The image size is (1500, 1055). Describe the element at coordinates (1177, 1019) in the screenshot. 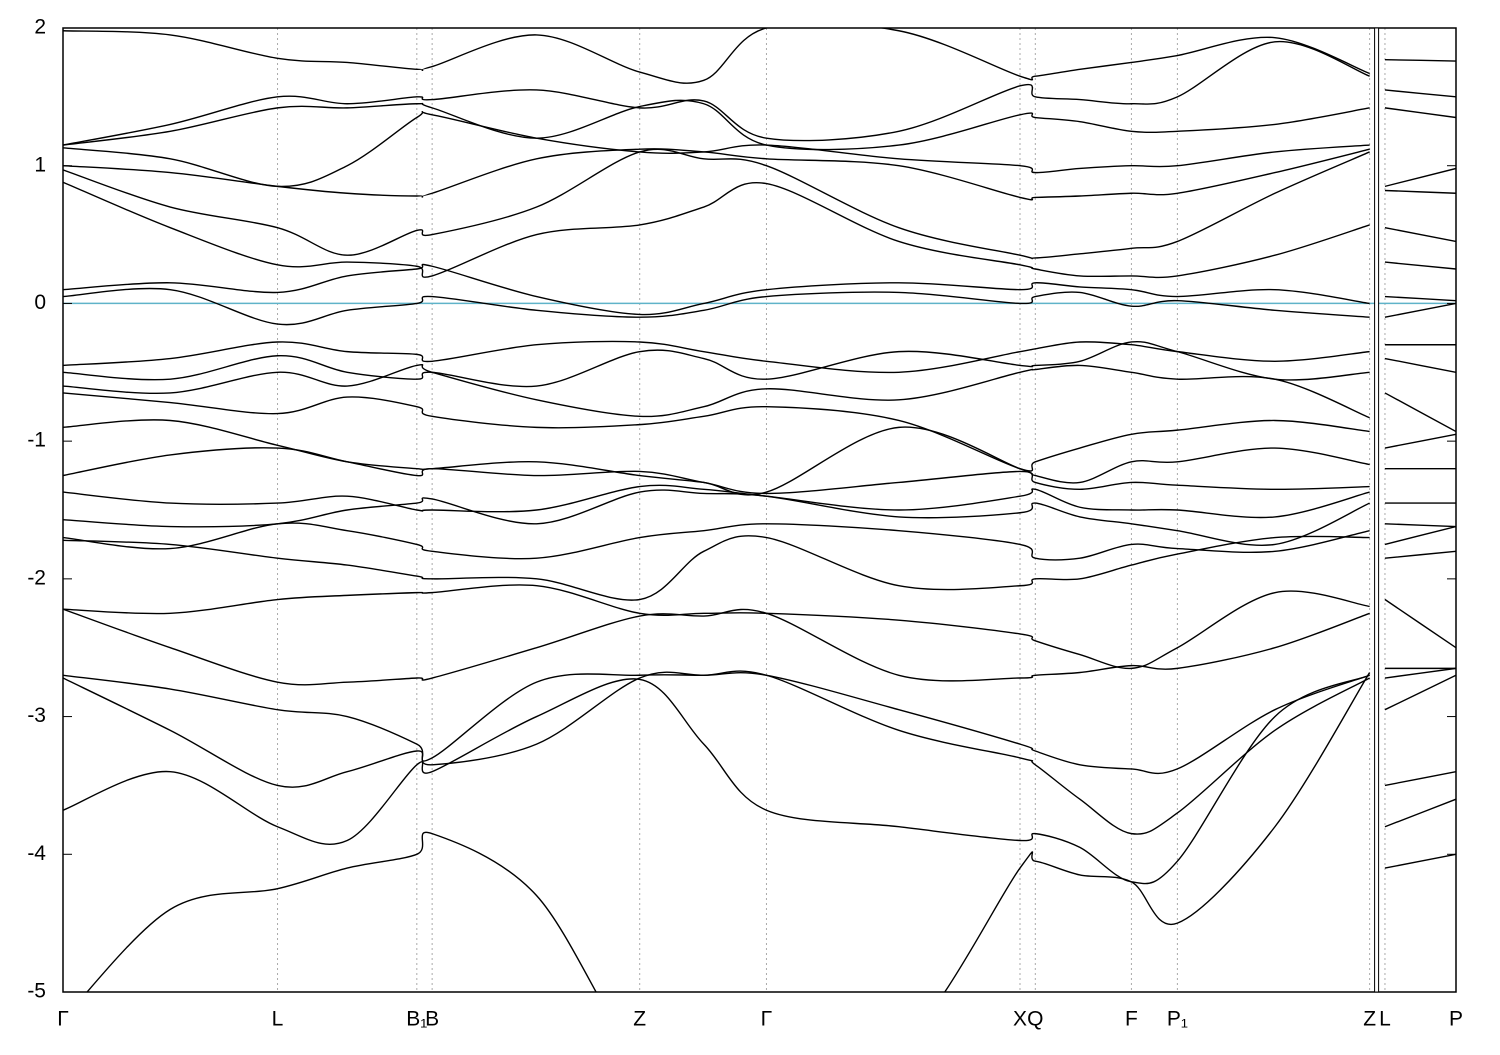

I see `x-tick-label: P₁` at that location.